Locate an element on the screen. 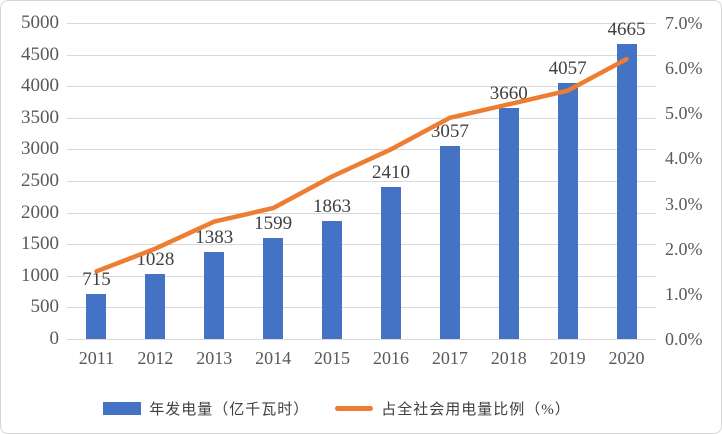 This screenshot has height=434, width=722. x-axis-tick: 2017 is located at coordinates (449, 358).